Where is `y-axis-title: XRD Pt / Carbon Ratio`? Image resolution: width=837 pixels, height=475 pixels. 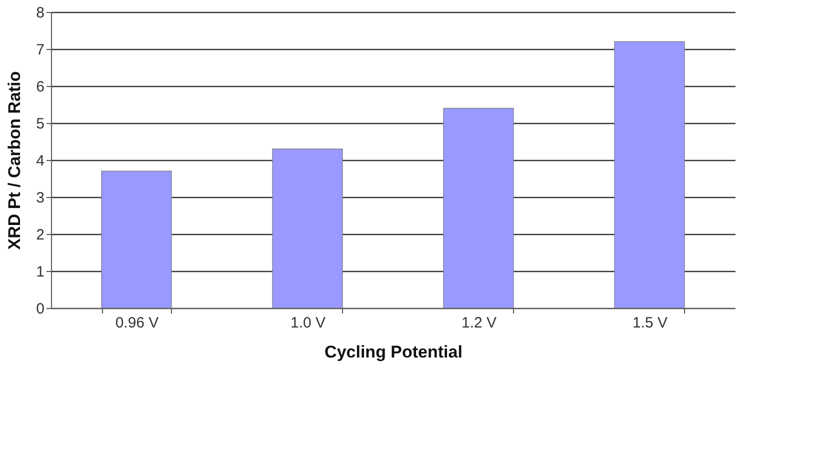
y-axis-title: XRD Pt / Carbon Ratio is located at coordinates (14, 160).